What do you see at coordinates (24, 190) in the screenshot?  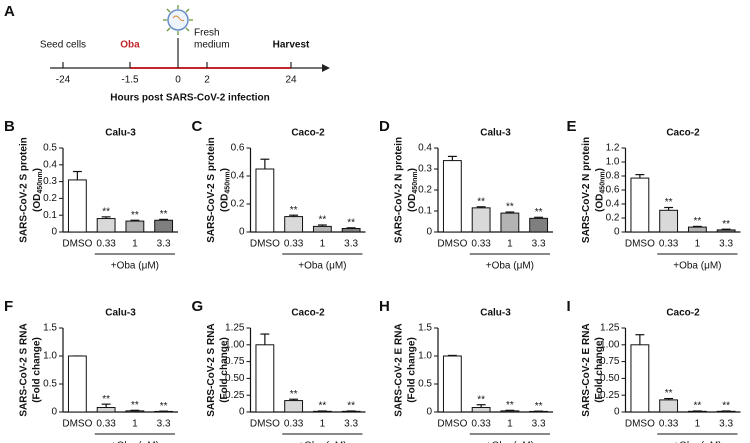 I see `y-axis-label: SARS-CoV-2 S protein` at bounding box center [24, 190].